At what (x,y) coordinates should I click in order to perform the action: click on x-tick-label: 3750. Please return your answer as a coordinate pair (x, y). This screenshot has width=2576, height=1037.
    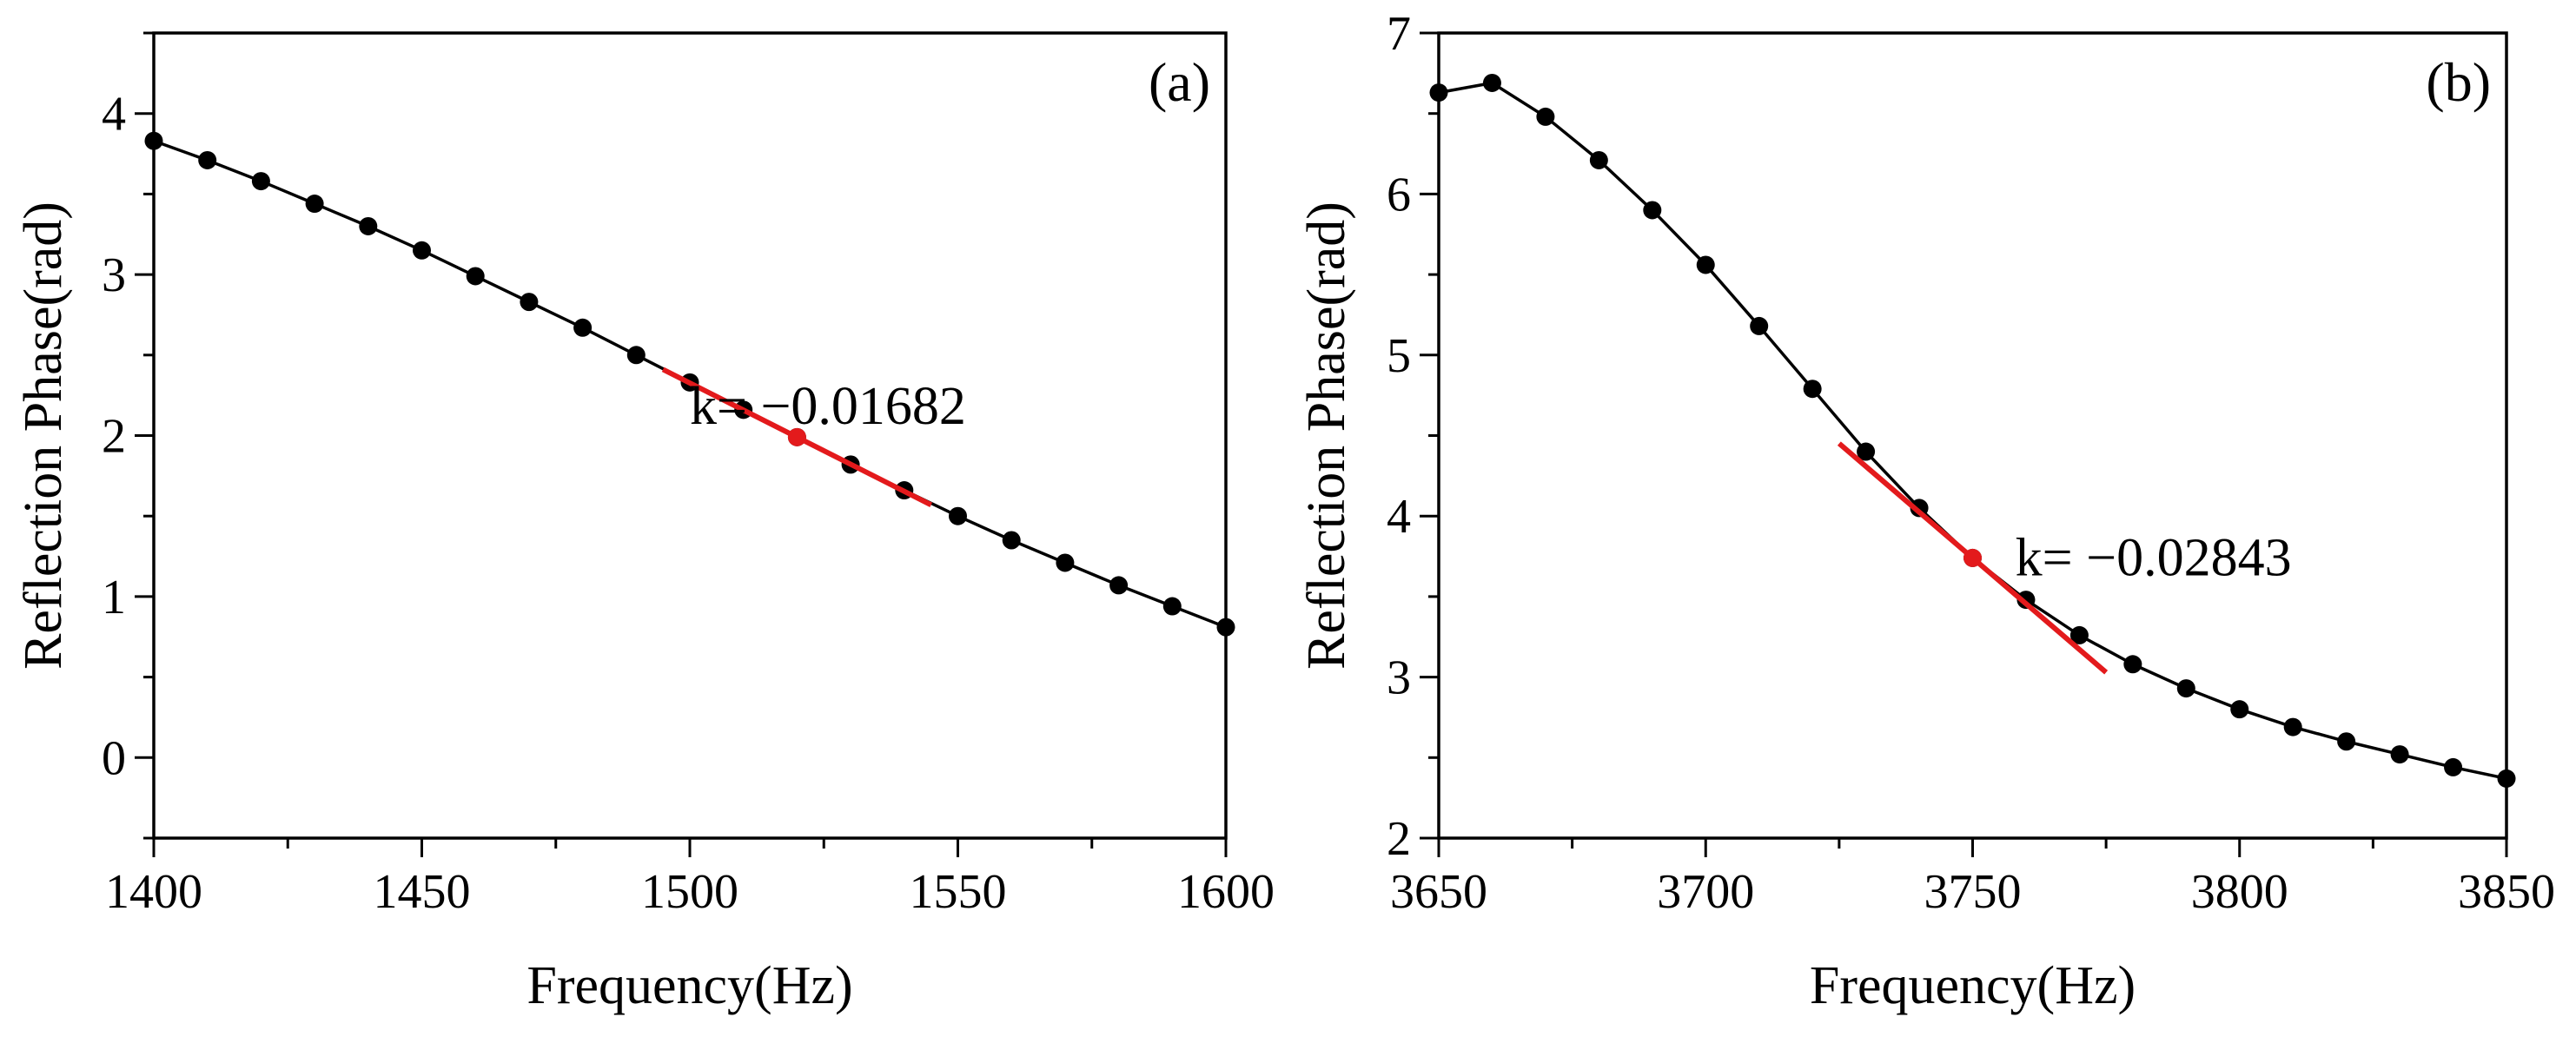
    Looking at the image, I should click on (1973, 892).